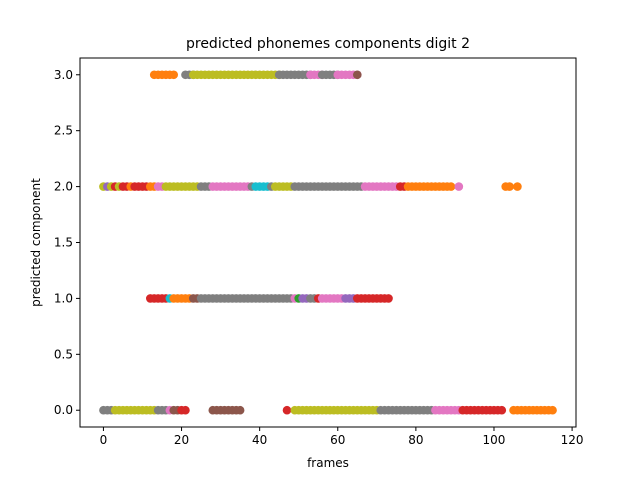 This screenshot has width=640, height=480. I want to click on x-tick-label: 40, so click(259, 440).